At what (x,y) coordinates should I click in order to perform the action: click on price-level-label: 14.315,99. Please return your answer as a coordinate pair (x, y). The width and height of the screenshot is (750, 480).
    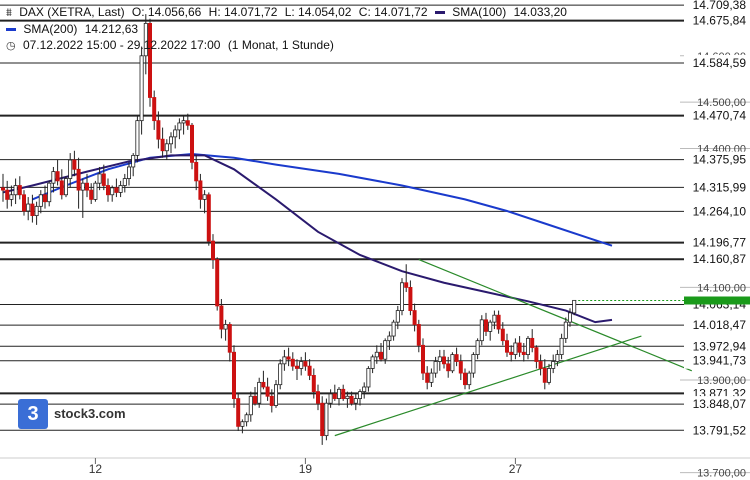
    Looking at the image, I should click on (720, 187).